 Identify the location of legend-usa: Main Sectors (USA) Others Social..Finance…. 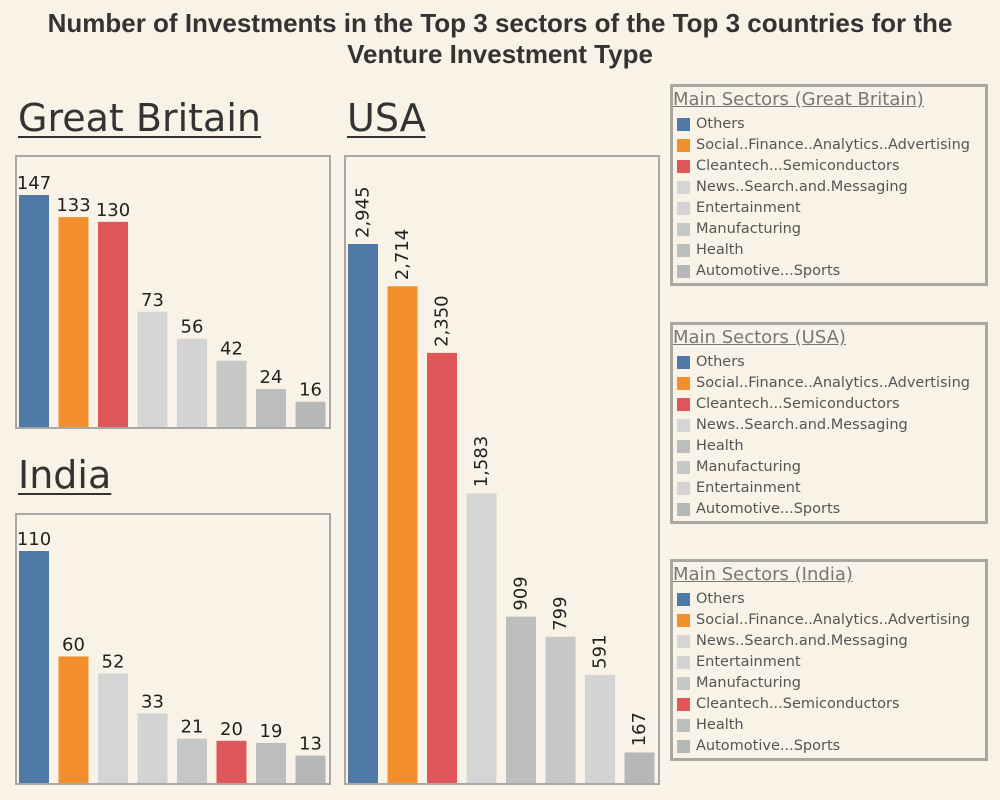
(829, 423).